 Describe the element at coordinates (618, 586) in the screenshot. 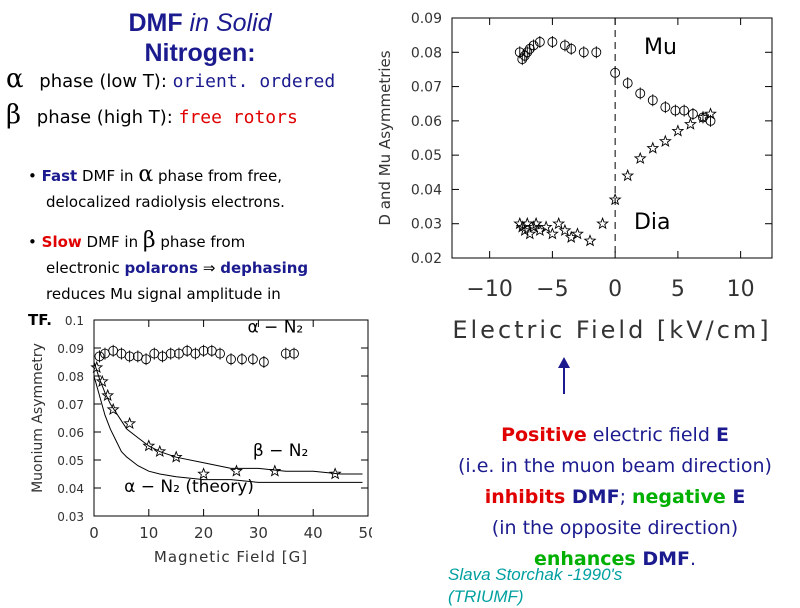

I see `credit: Slava Storchak -1990's (TRIUMF)` at that location.